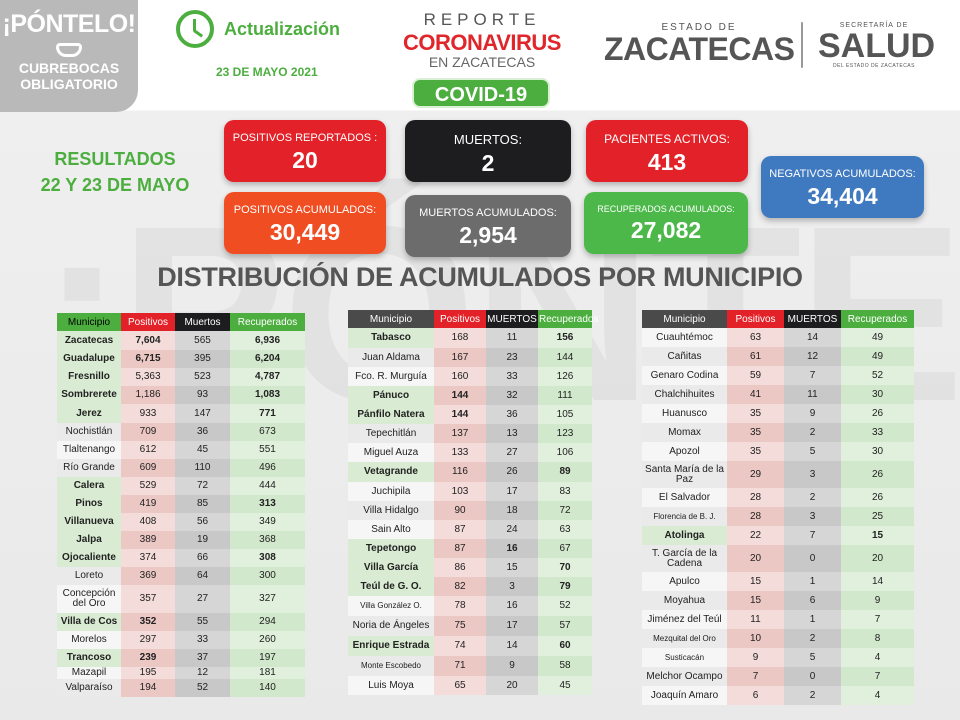 The height and width of the screenshot is (720, 960). I want to click on column-header-positivos: Positivos, so click(460, 319).